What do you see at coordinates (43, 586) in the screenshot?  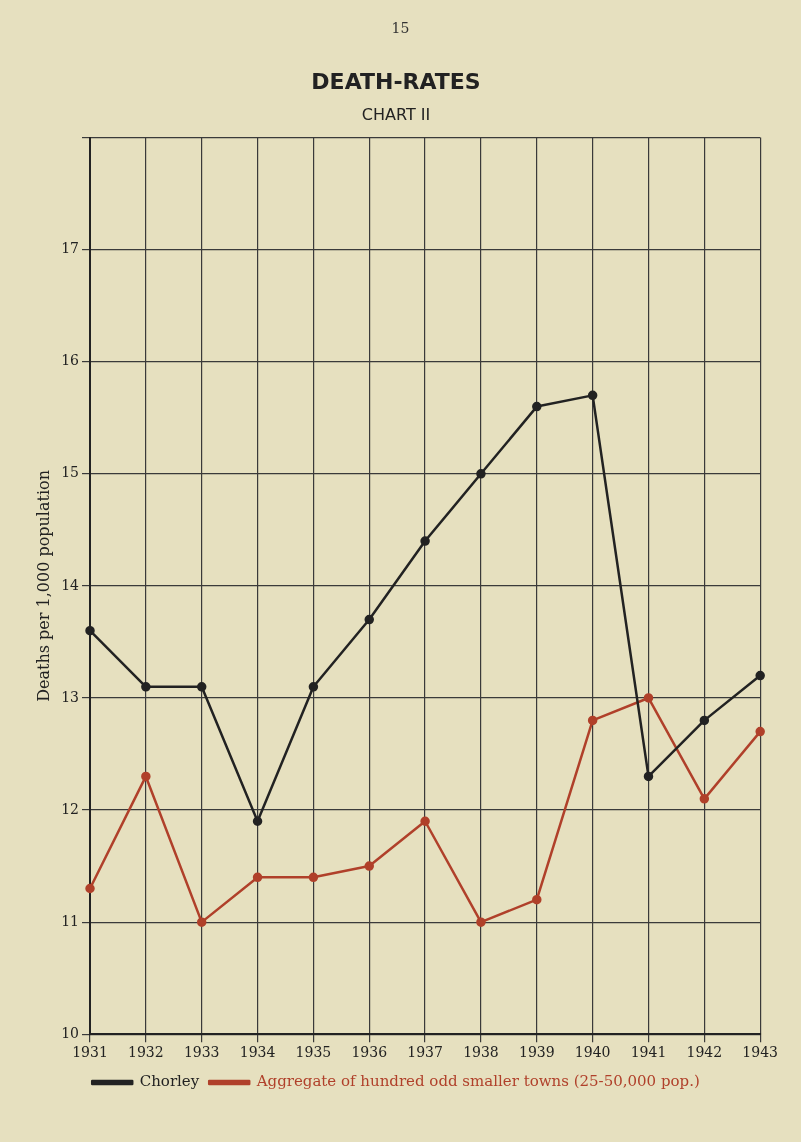 I see `y-axis-title: Deaths per 1,000 population` at bounding box center [43, 586].